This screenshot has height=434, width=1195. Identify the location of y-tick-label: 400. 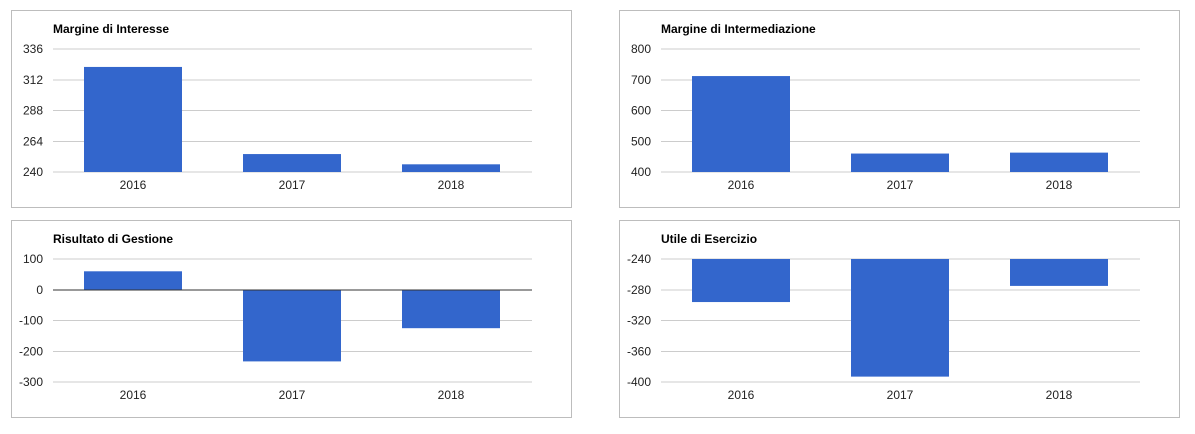
(641, 172).